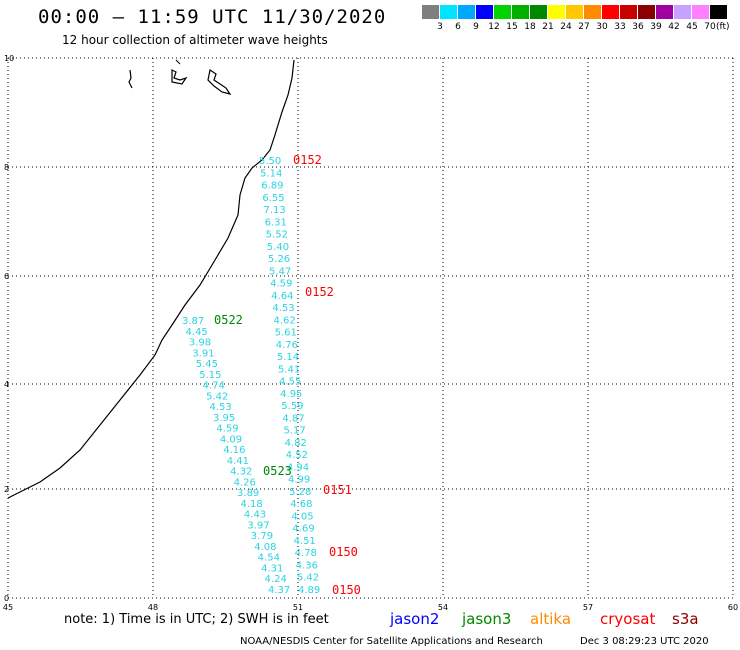 The height and width of the screenshot is (650, 740). I want to click on y-tick-label: 2, so click(6, 489).